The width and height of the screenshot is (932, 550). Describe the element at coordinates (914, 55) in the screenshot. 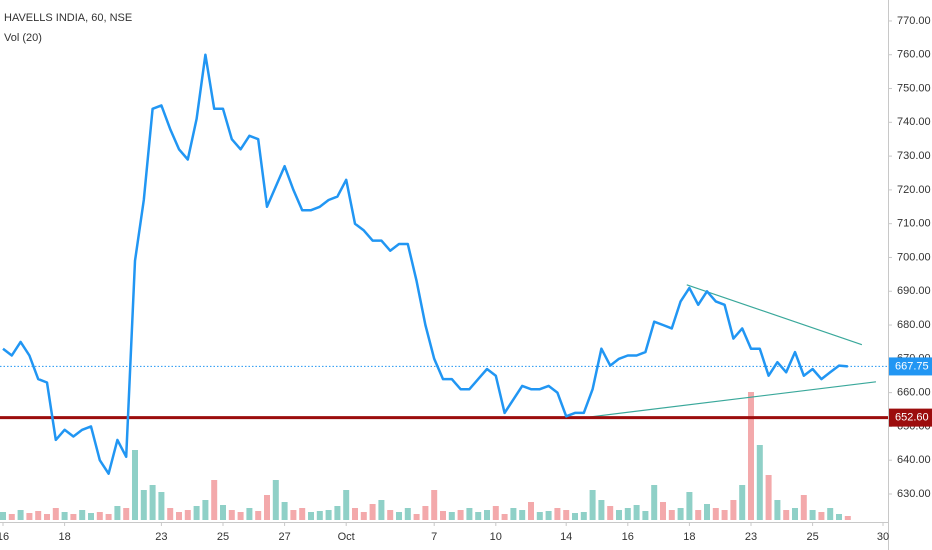

I see `y-tick-label: 760.00` at that location.